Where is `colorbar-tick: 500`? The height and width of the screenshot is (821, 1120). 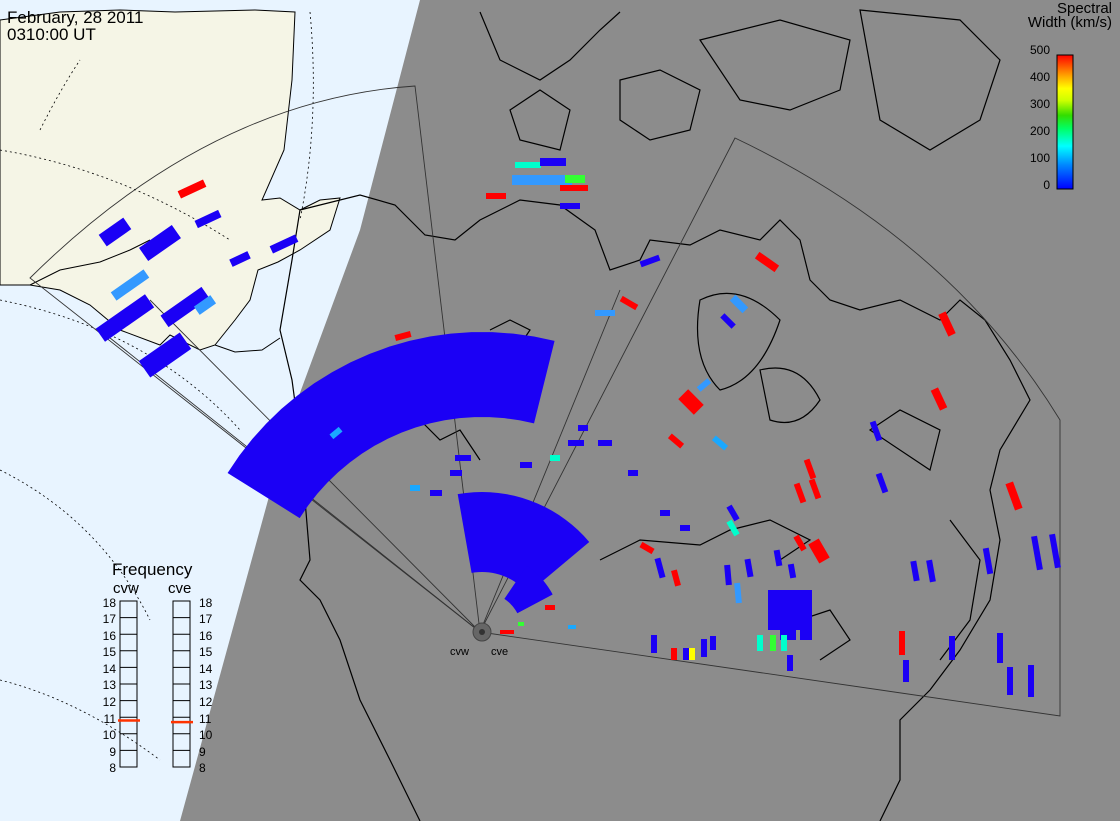
colorbar-tick: 500 is located at coordinates (1039, 50).